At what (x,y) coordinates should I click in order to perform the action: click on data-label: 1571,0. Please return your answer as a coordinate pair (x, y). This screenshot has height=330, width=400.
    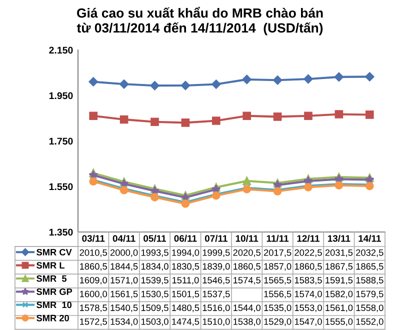
    Looking at the image, I should click on (124, 280).